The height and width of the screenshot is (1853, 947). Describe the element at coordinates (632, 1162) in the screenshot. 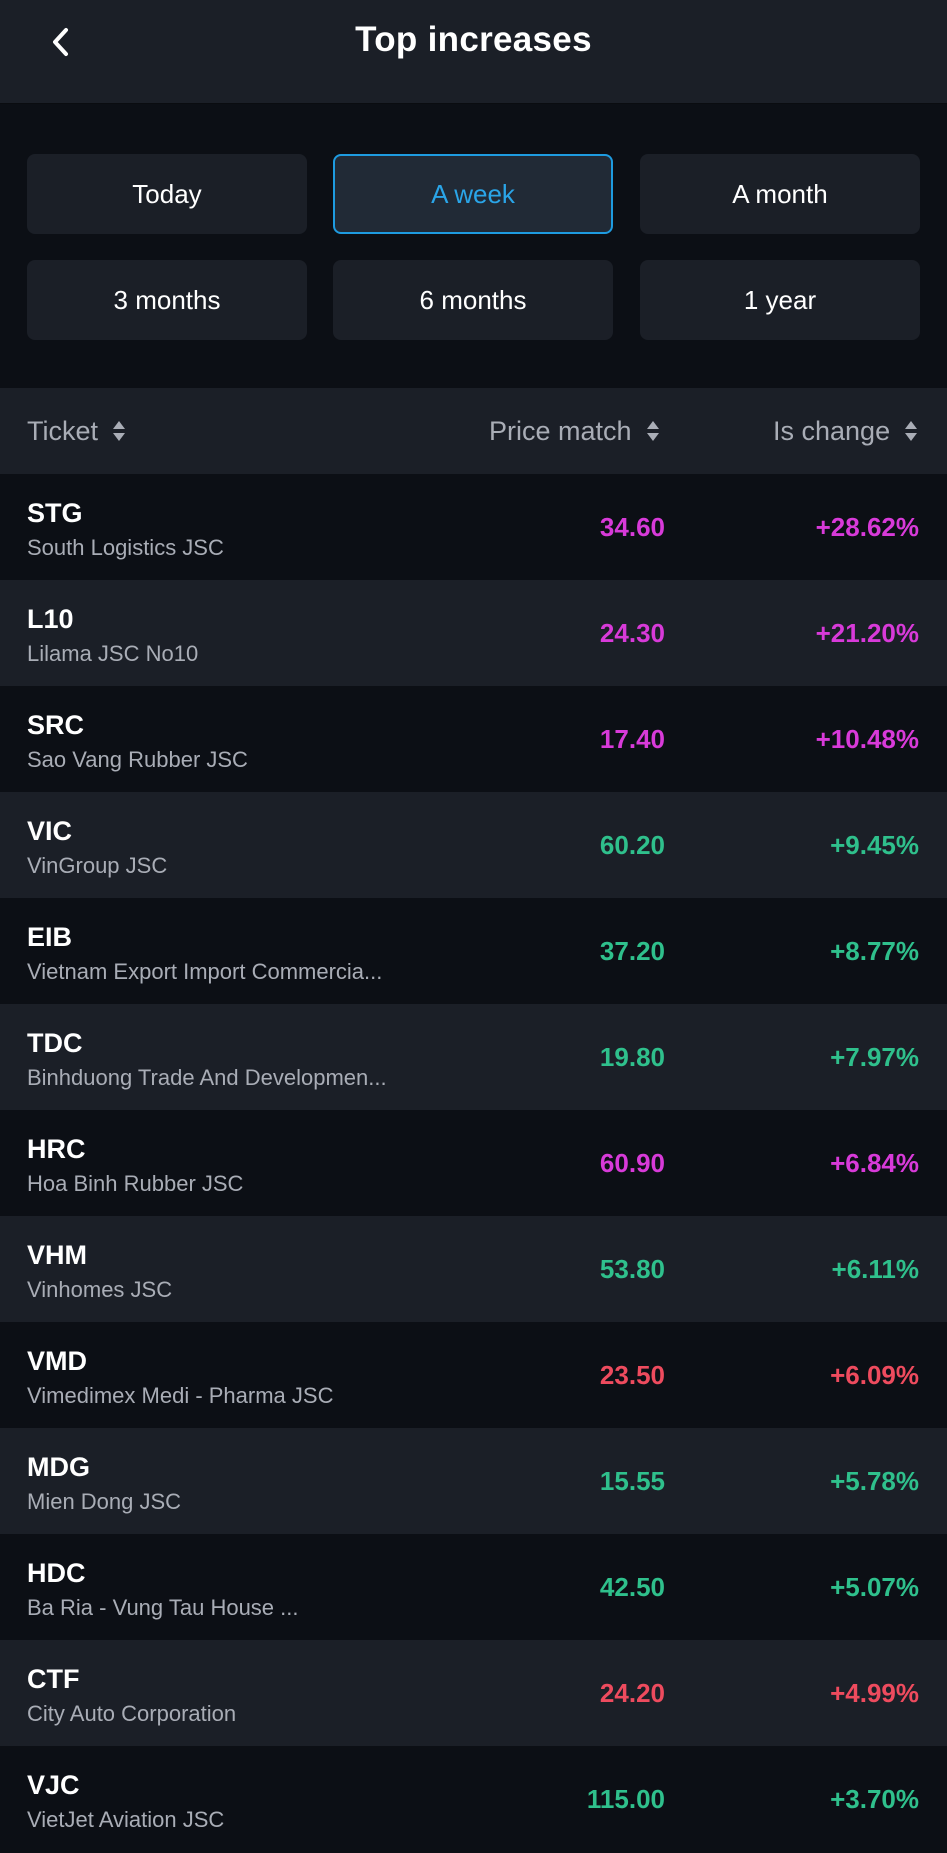

I see `price-match-value: 60.90` at that location.